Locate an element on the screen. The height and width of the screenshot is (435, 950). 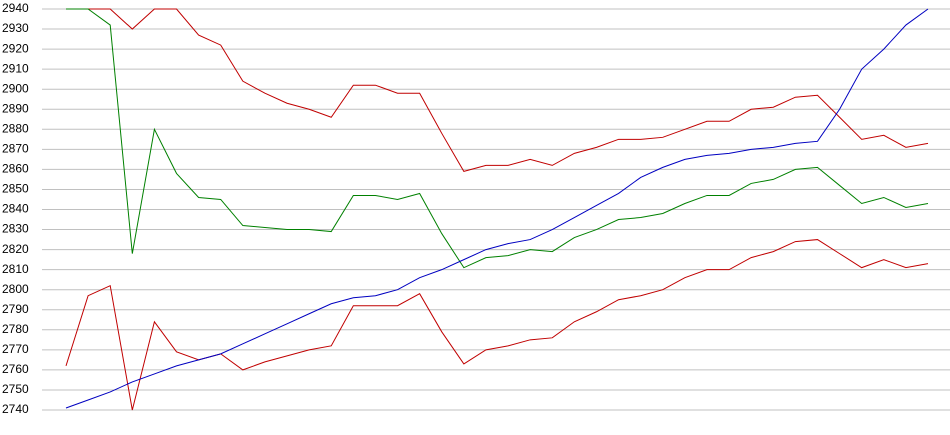
y-tick-label: 2740 is located at coordinates (15, 409).